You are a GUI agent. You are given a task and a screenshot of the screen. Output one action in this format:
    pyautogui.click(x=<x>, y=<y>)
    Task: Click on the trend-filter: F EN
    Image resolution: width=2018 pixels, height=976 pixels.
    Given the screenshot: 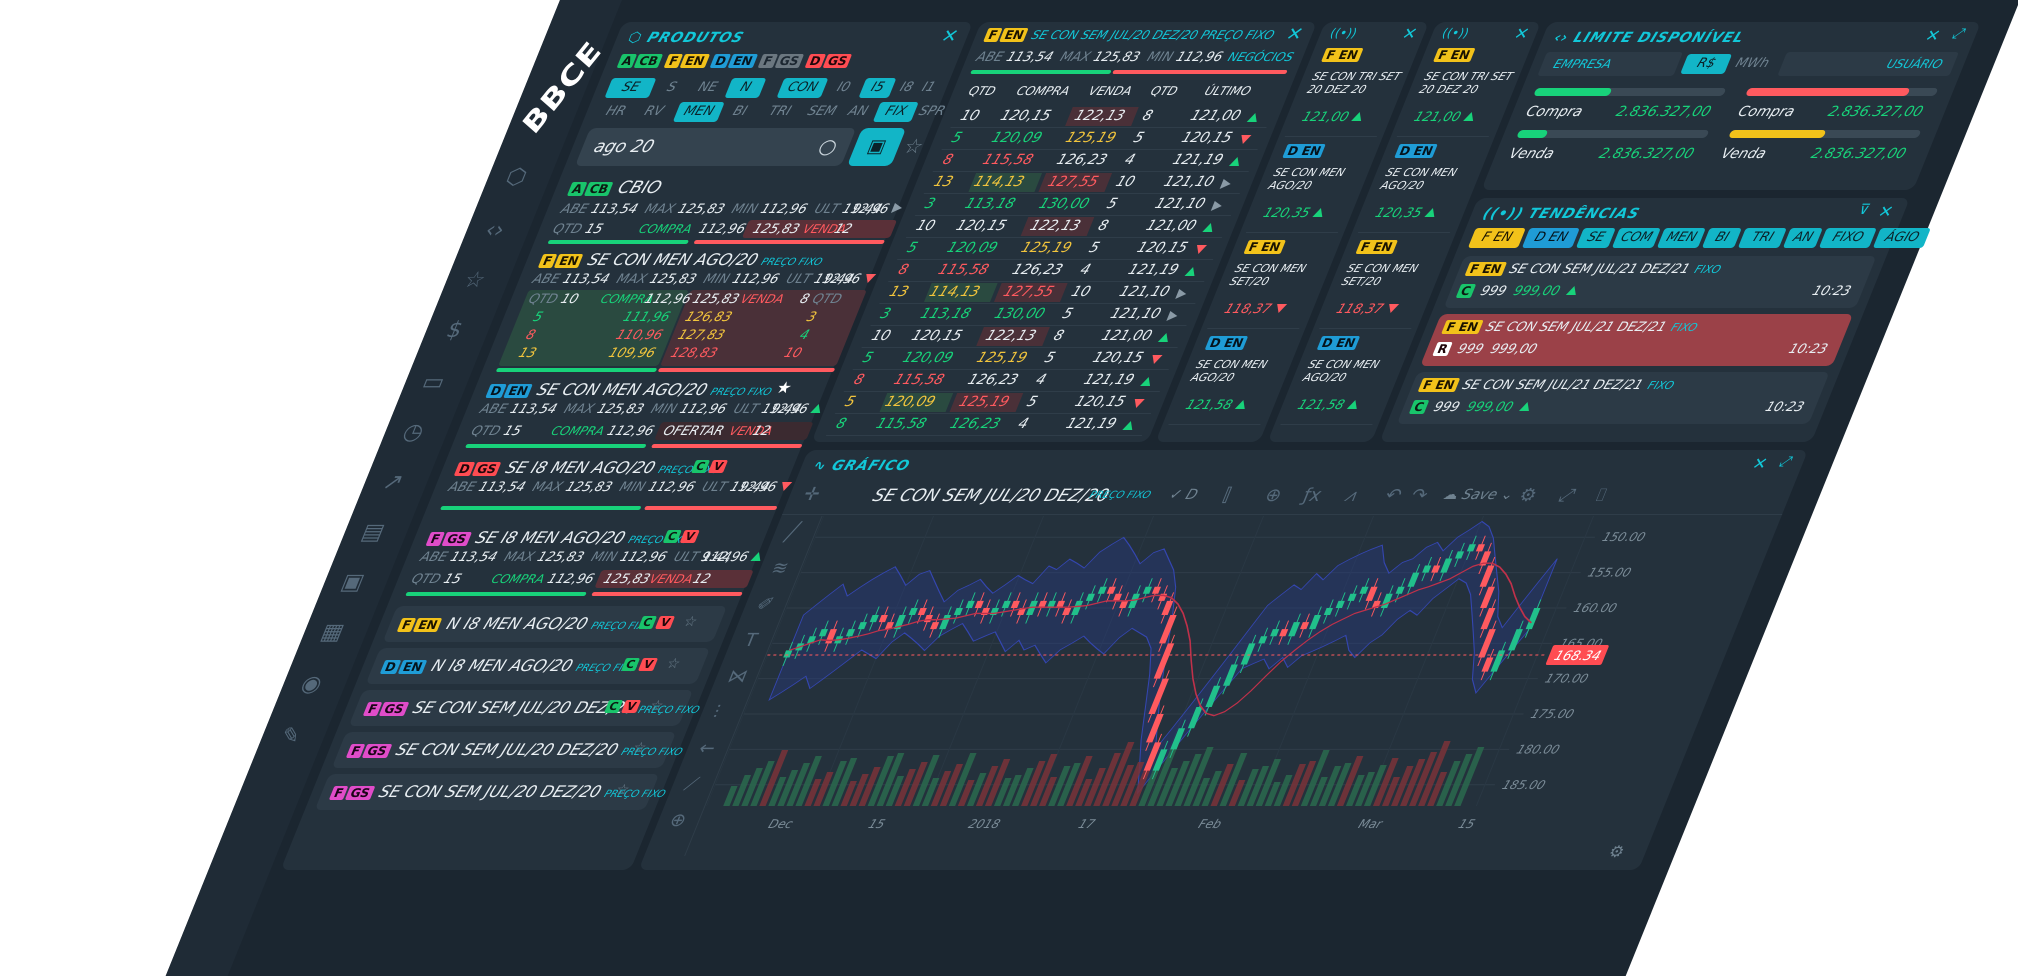 What is the action you would take?
    pyautogui.click(x=1496, y=238)
    